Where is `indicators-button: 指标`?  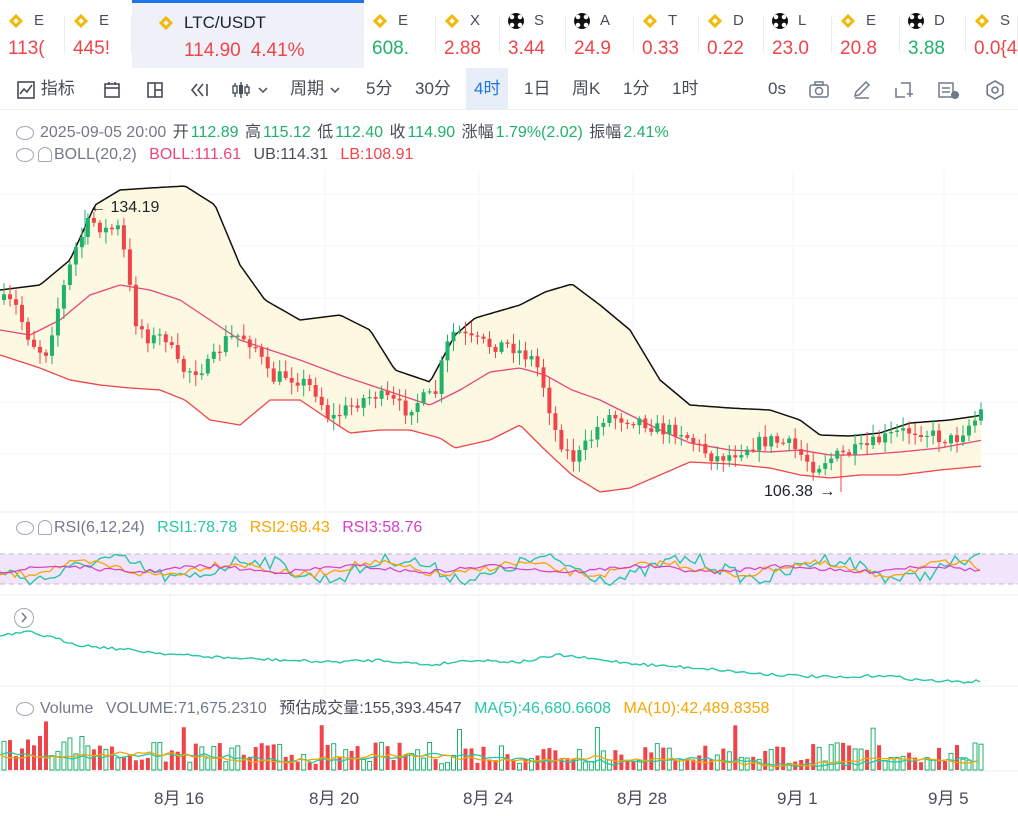 indicators-button: 指标 is located at coordinates (45, 89).